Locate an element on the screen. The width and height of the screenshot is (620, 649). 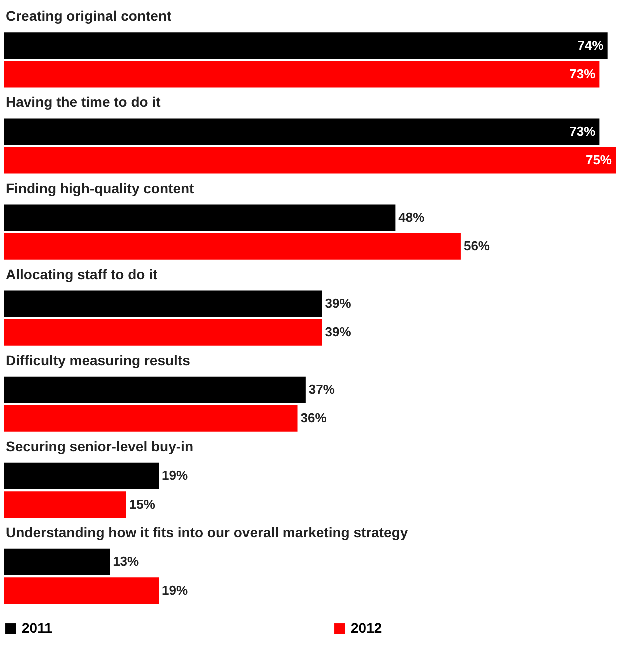
y-tick-label: Allocating staff to do it is located at coordinates (82, 274).